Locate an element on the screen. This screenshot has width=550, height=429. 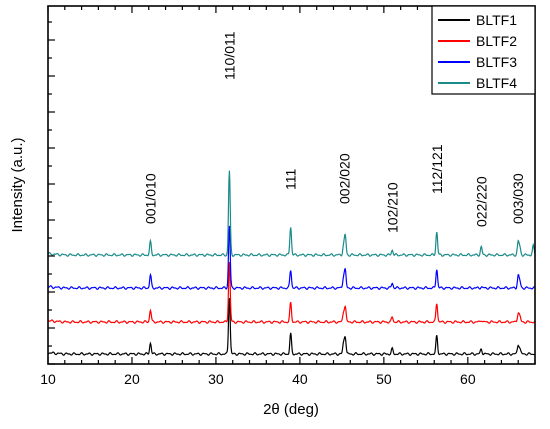
x-axis-label: 2θ (deg) is located at coordinates (291, 409).